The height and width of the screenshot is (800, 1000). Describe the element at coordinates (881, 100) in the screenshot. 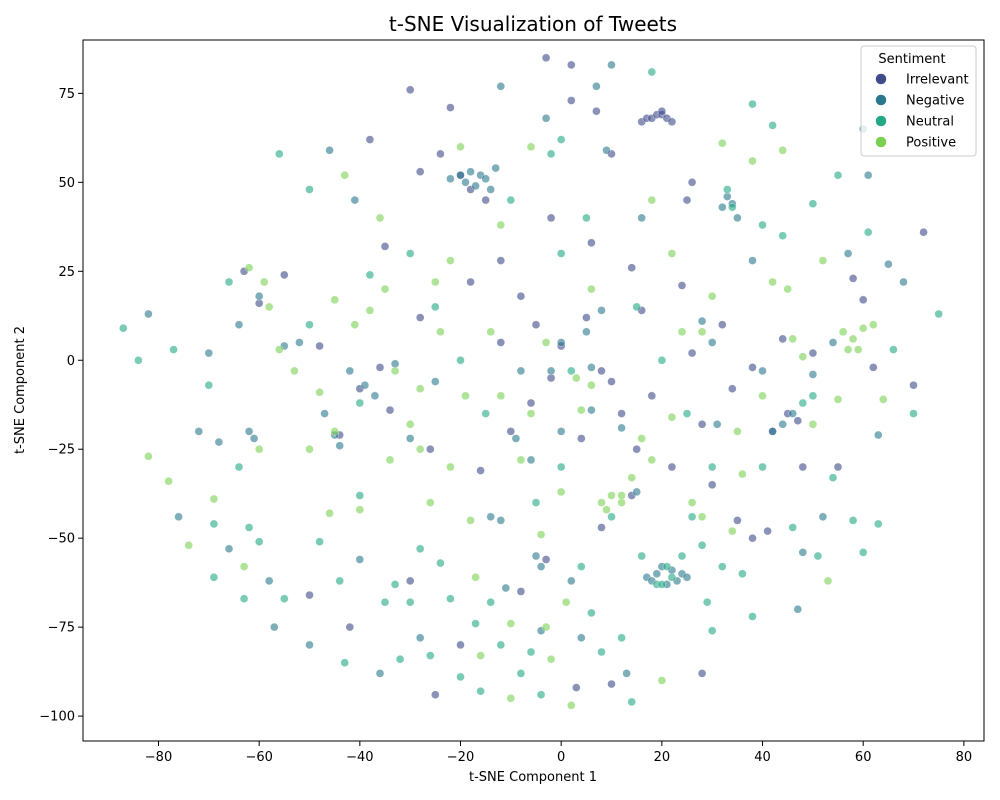

I see `legend-marker-negative` at that location.